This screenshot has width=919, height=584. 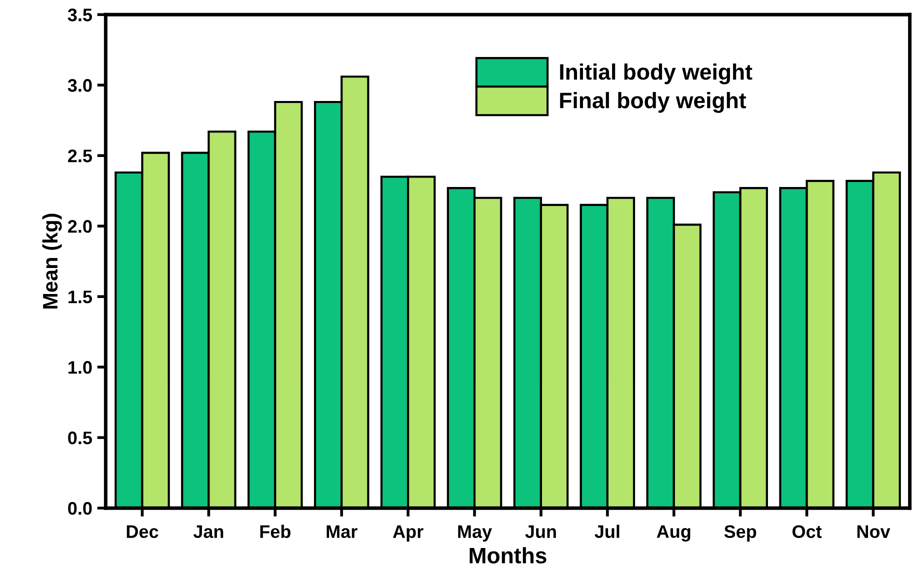 What do you see at coordinates (142, 531) in the screenshot?
I see `x-tick-label: Dec` at bounding box center [142, 531].